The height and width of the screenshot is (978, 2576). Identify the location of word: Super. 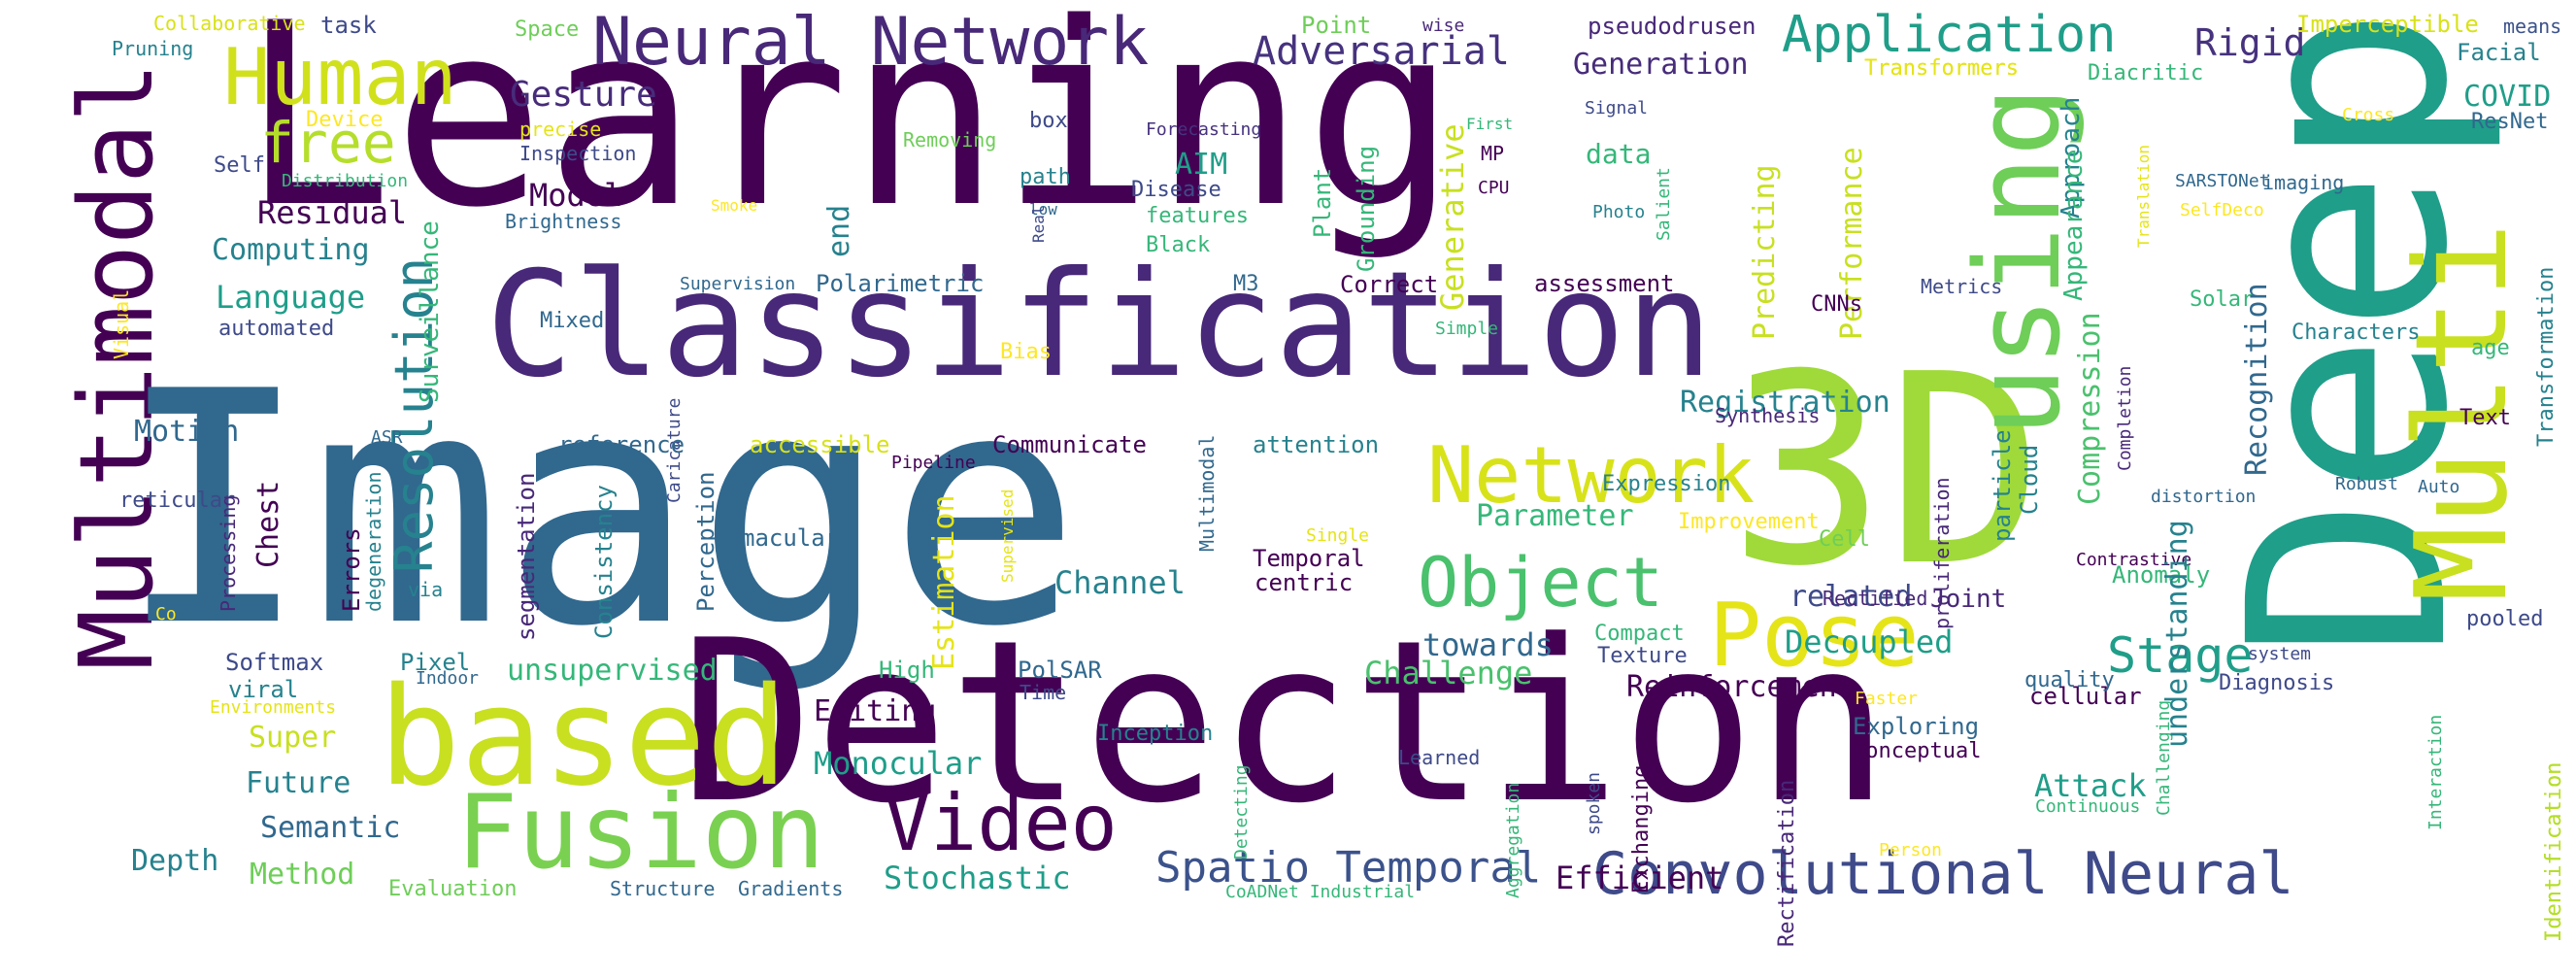
(293, 738).